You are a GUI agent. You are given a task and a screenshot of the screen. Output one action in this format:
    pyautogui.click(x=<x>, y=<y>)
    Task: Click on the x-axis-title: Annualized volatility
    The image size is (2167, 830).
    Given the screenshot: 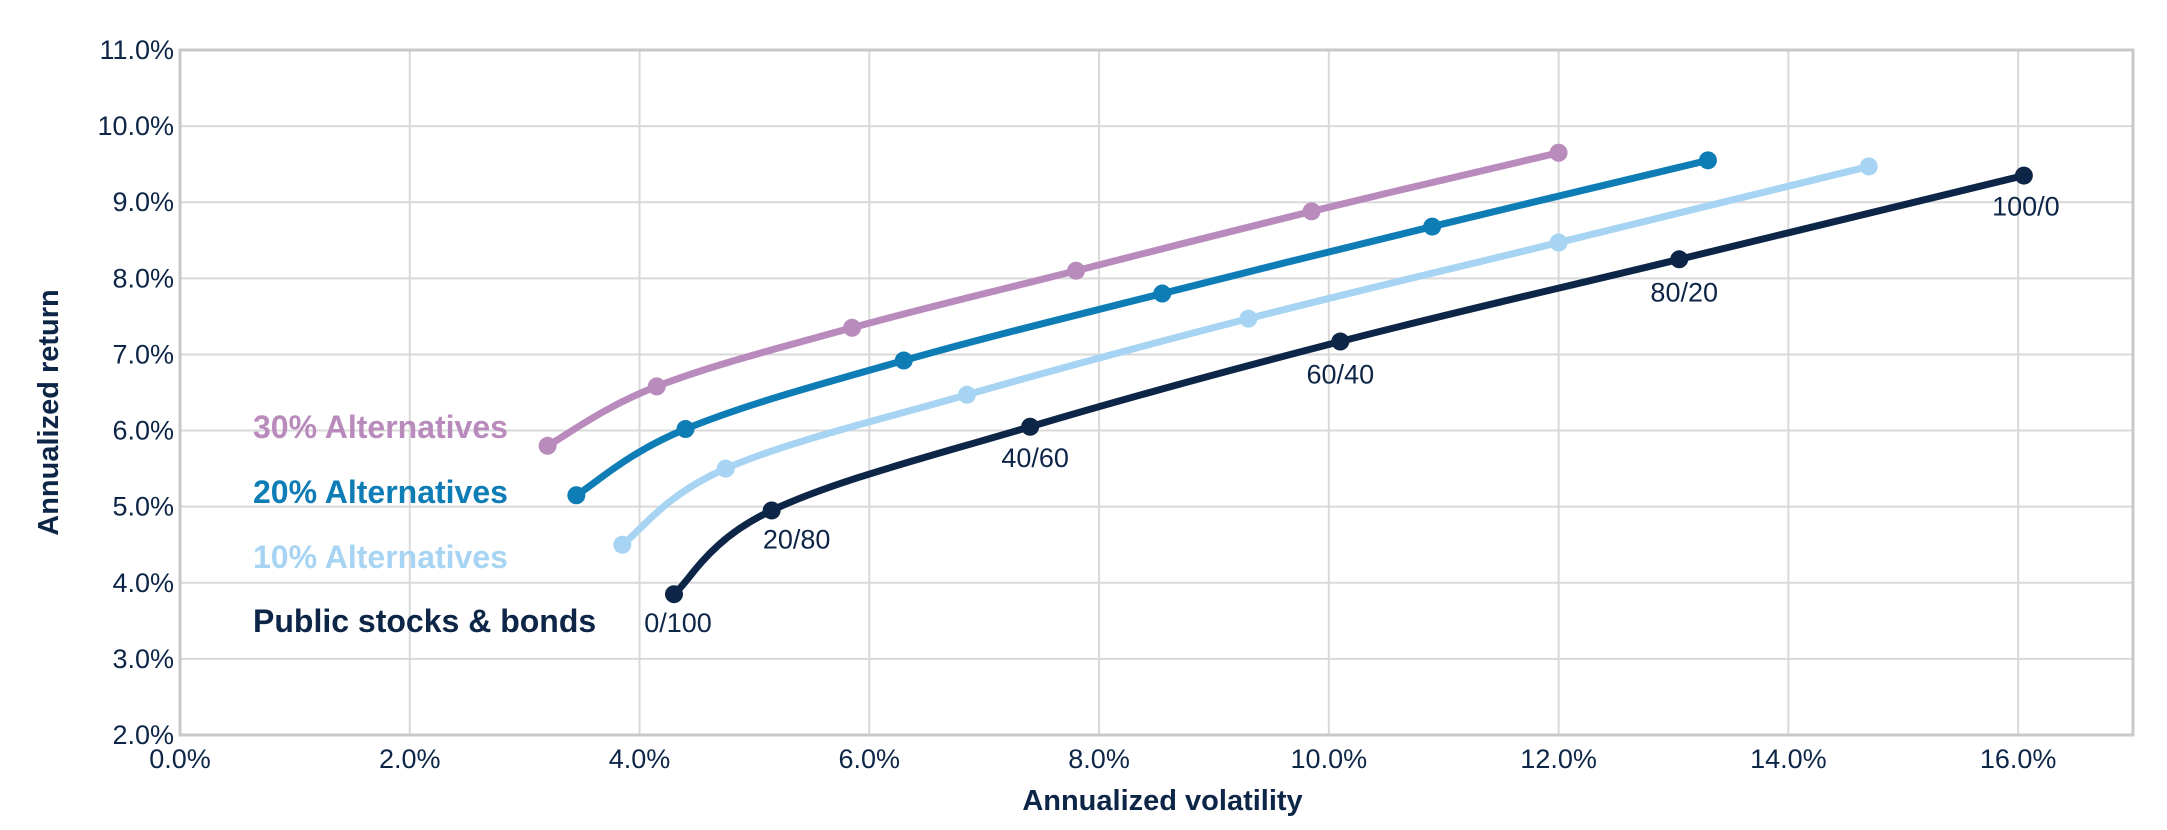 What is the action you would take?
    pyautogui.click(x=1162, y=801)
    